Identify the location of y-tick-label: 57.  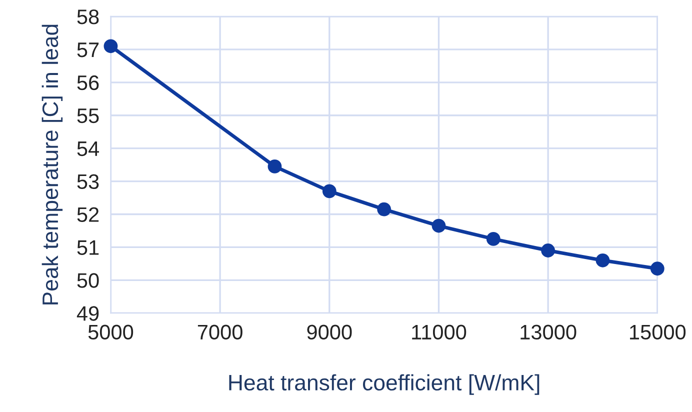
(88, 50).